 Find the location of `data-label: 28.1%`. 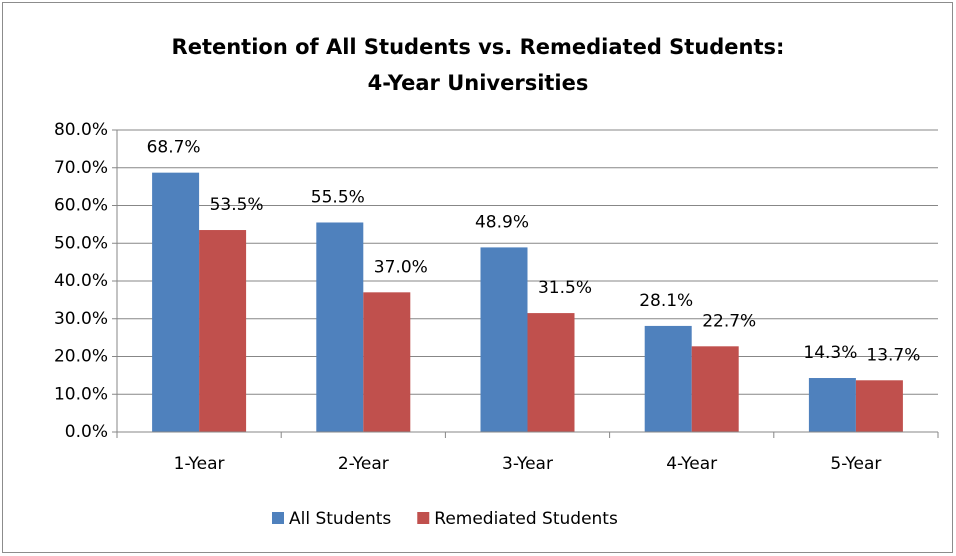

data-label: 28.1% is located at coordinates (666, 301).